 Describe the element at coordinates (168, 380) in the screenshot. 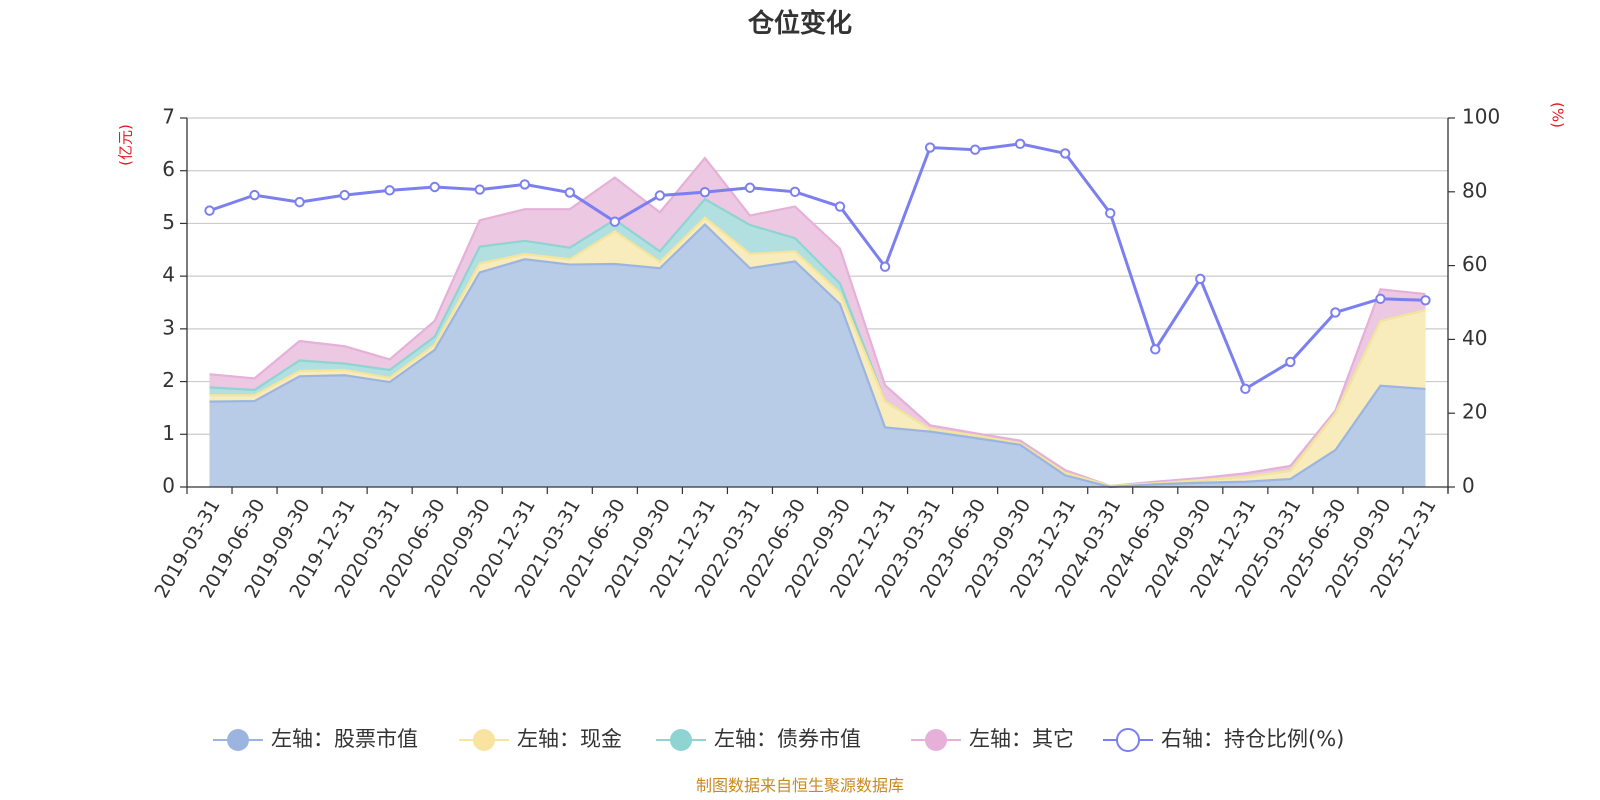

I see `left-tick-label: 2` at that location.